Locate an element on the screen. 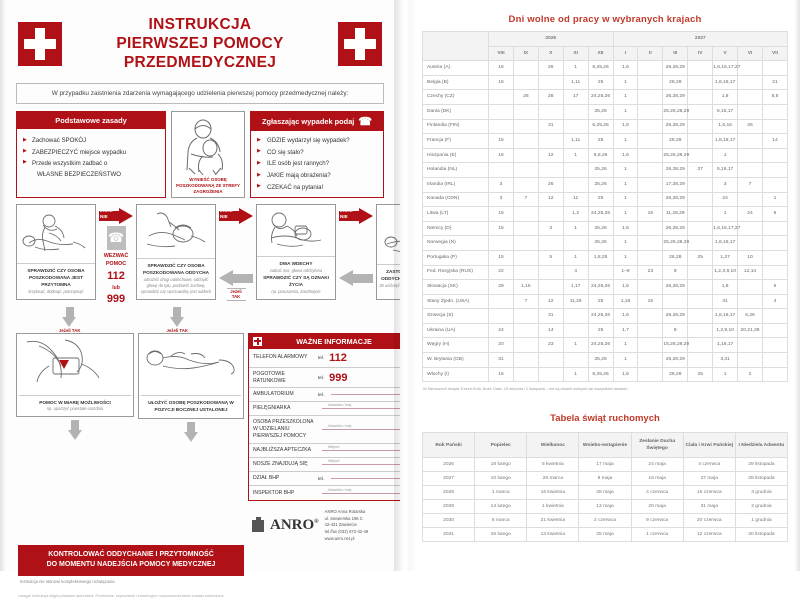 This screenshot has height=598, width=800. country-cell: Dania (DK) is located at coordinates (455, 111).